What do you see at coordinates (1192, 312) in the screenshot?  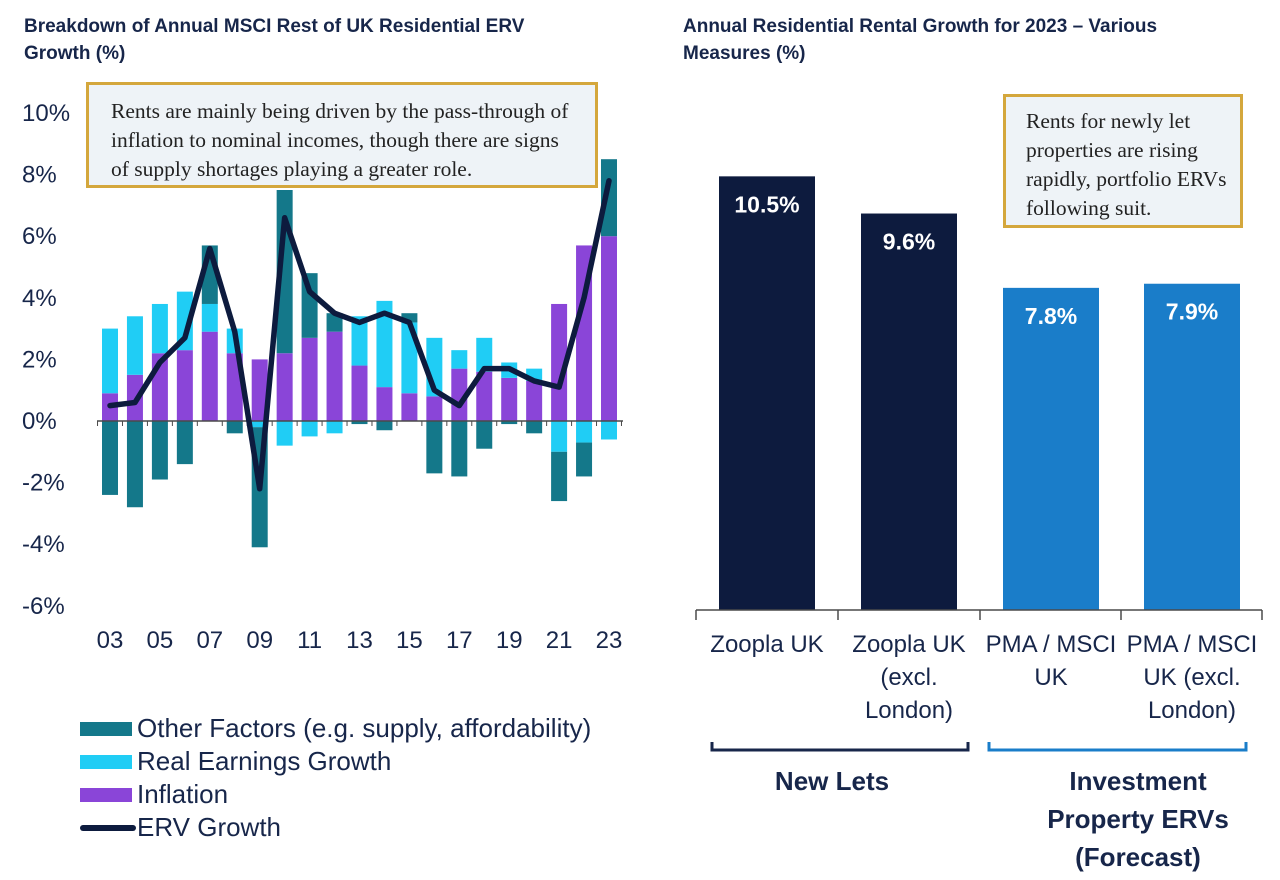 I see `bar-value-label: 7.9%` at bounding box center [1192, 312].